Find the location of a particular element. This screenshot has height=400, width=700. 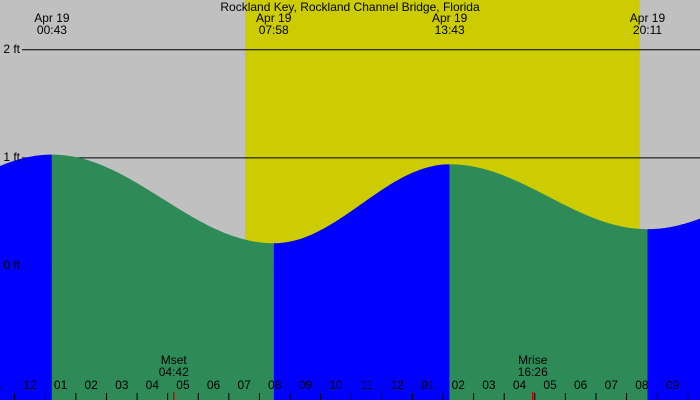

y-tick-label: 1 ft is located at coordinates (11, 157).